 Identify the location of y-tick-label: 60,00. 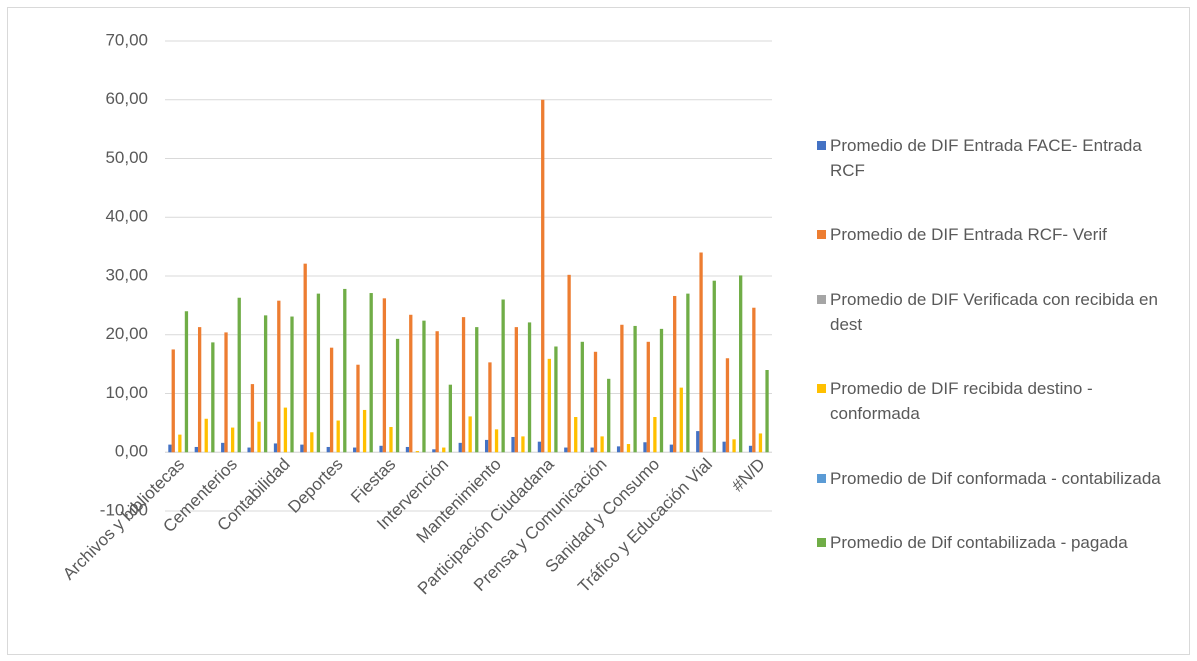
(126, 98).